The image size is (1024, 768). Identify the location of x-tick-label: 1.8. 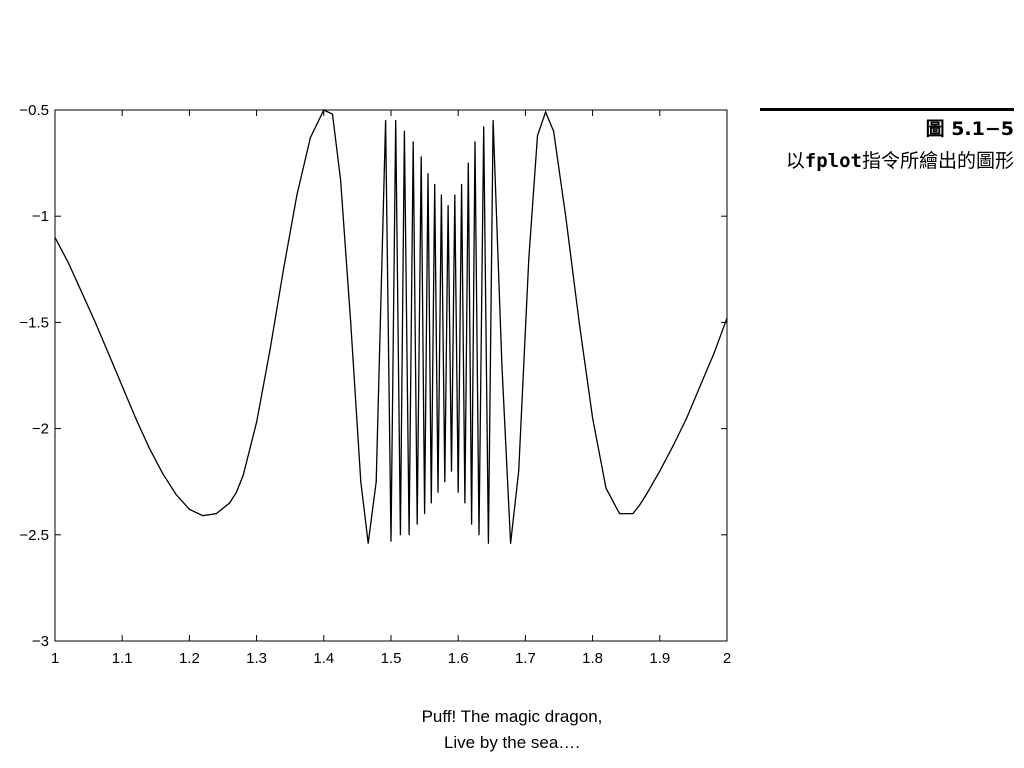
(592, 658).